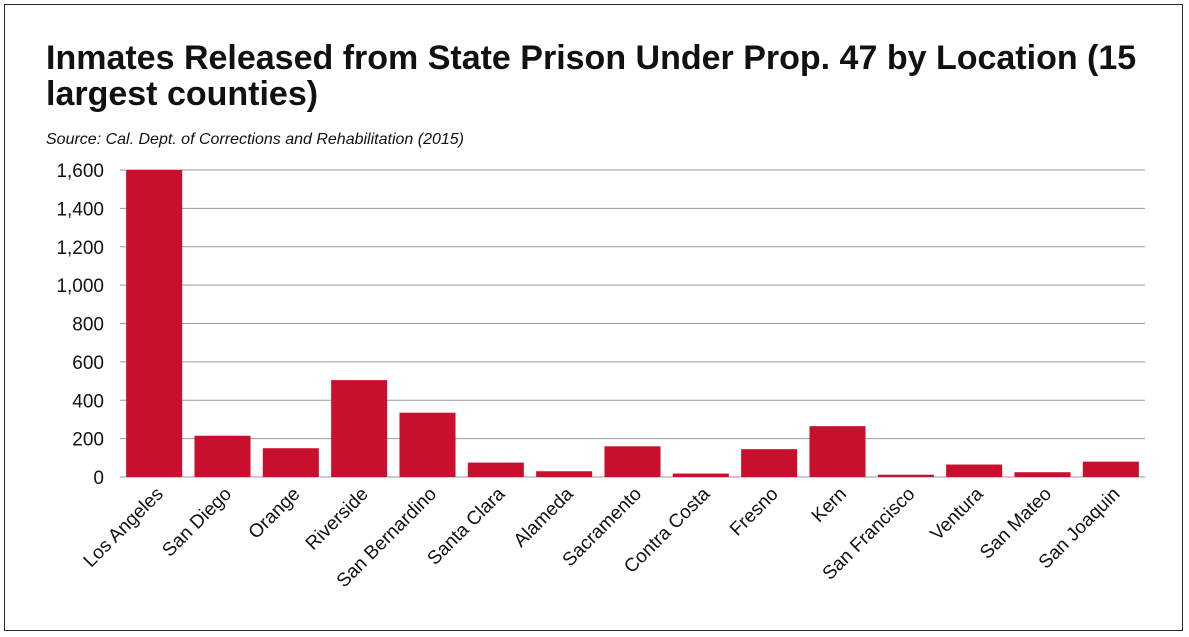 The height and width of the screenshot is (637, 1189). I want to click on x-tick-label: San Diego, so click(197, 523).